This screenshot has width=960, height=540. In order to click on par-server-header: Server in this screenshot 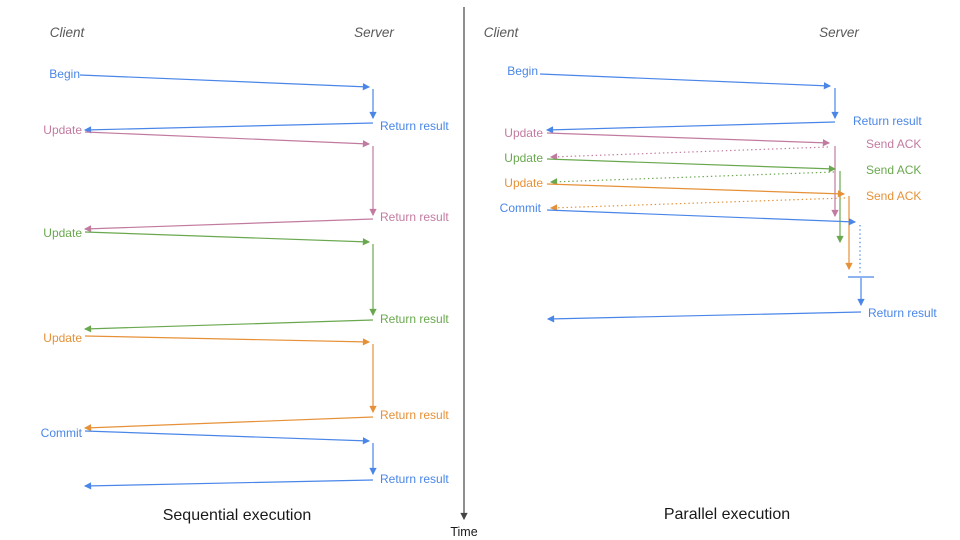, I will do `click(839, 32)`.